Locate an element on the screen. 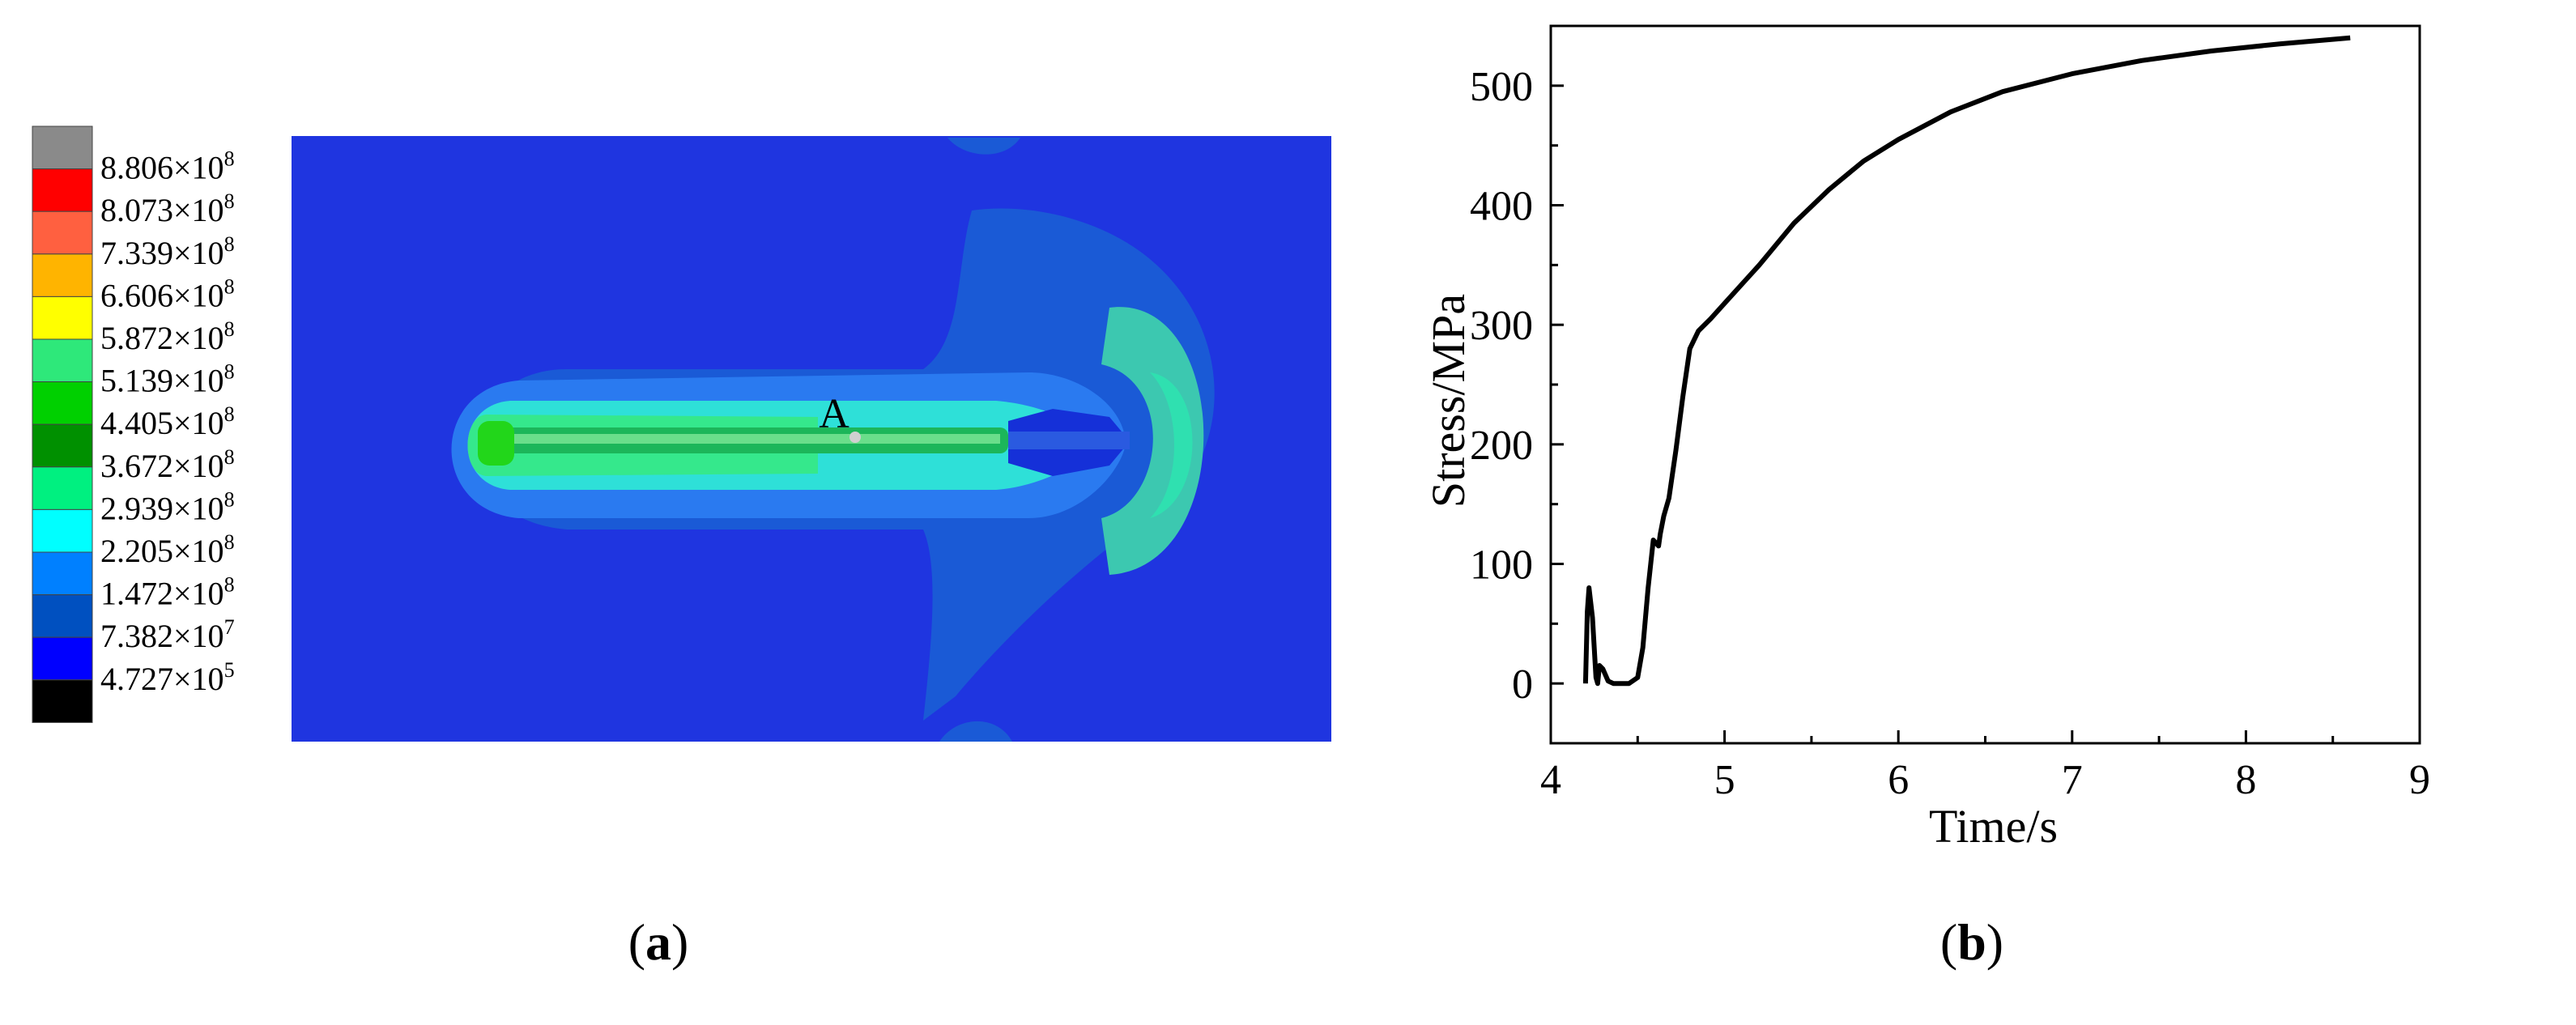  legend-label: 2.205×10⁸ is located at coordinates (167, 549).